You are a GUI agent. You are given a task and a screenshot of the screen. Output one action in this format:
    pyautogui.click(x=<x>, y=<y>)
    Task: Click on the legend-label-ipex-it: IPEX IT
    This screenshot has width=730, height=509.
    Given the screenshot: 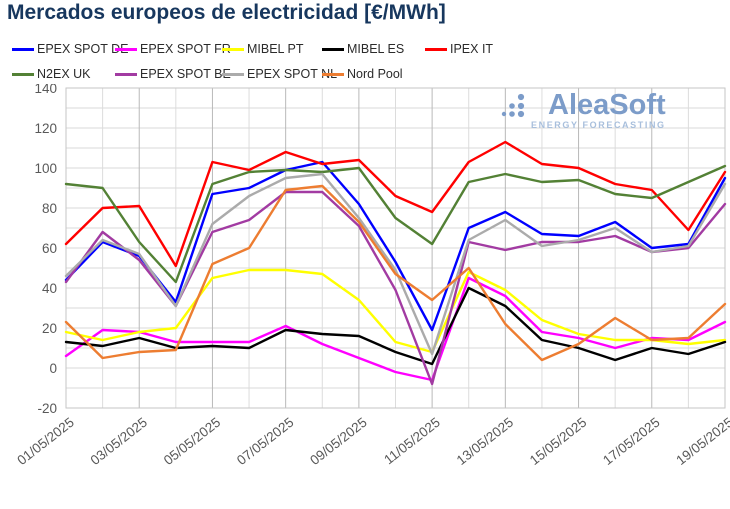 What is the action you would take?
    pyautogui.click(x=472, y=49)
    